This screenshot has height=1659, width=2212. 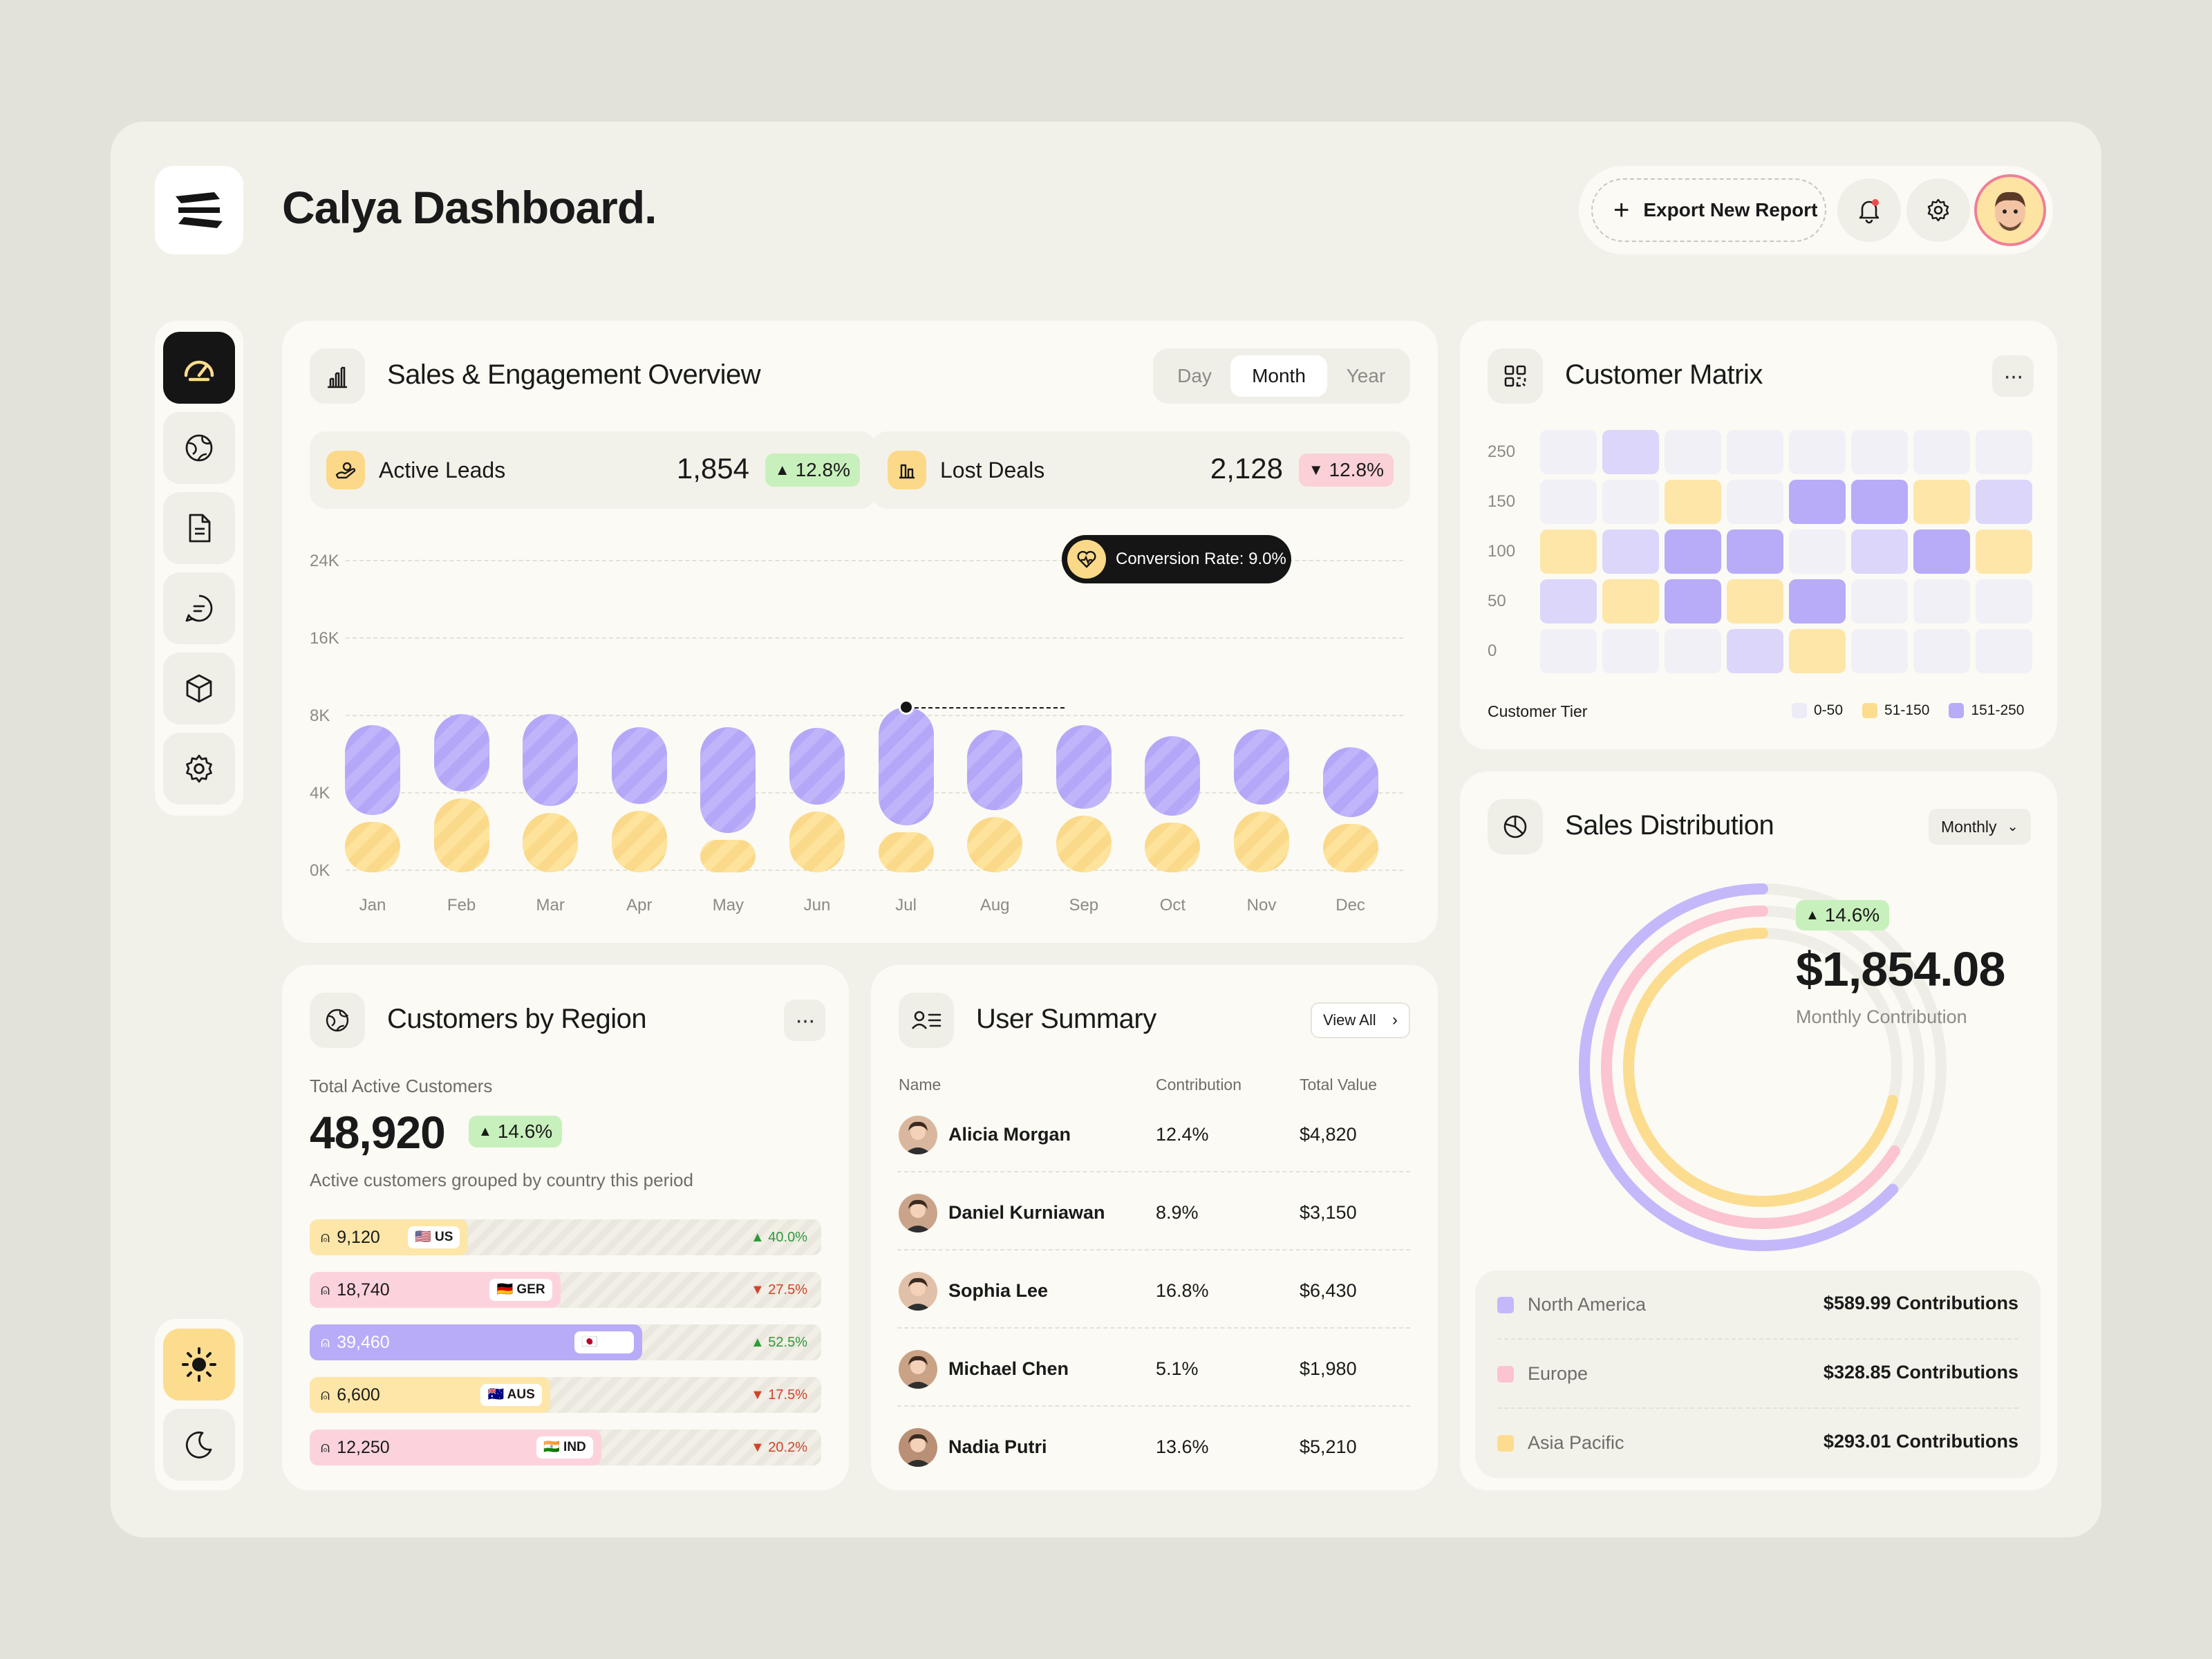 What do you see at coordinates (639, 841) in the screenshot?
I see `bar-yellow-apr` at bounding box center [639, 841].